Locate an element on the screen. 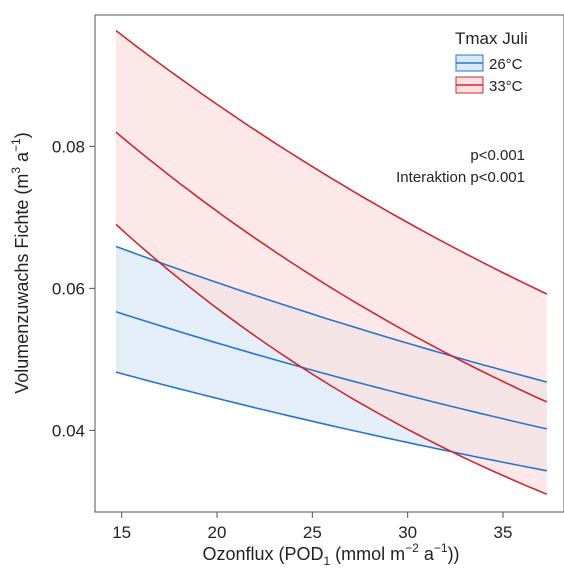 The width and height of the screenshot is (564, 572). legend-label-33c: 33°C is located at coordinates (506, 86).